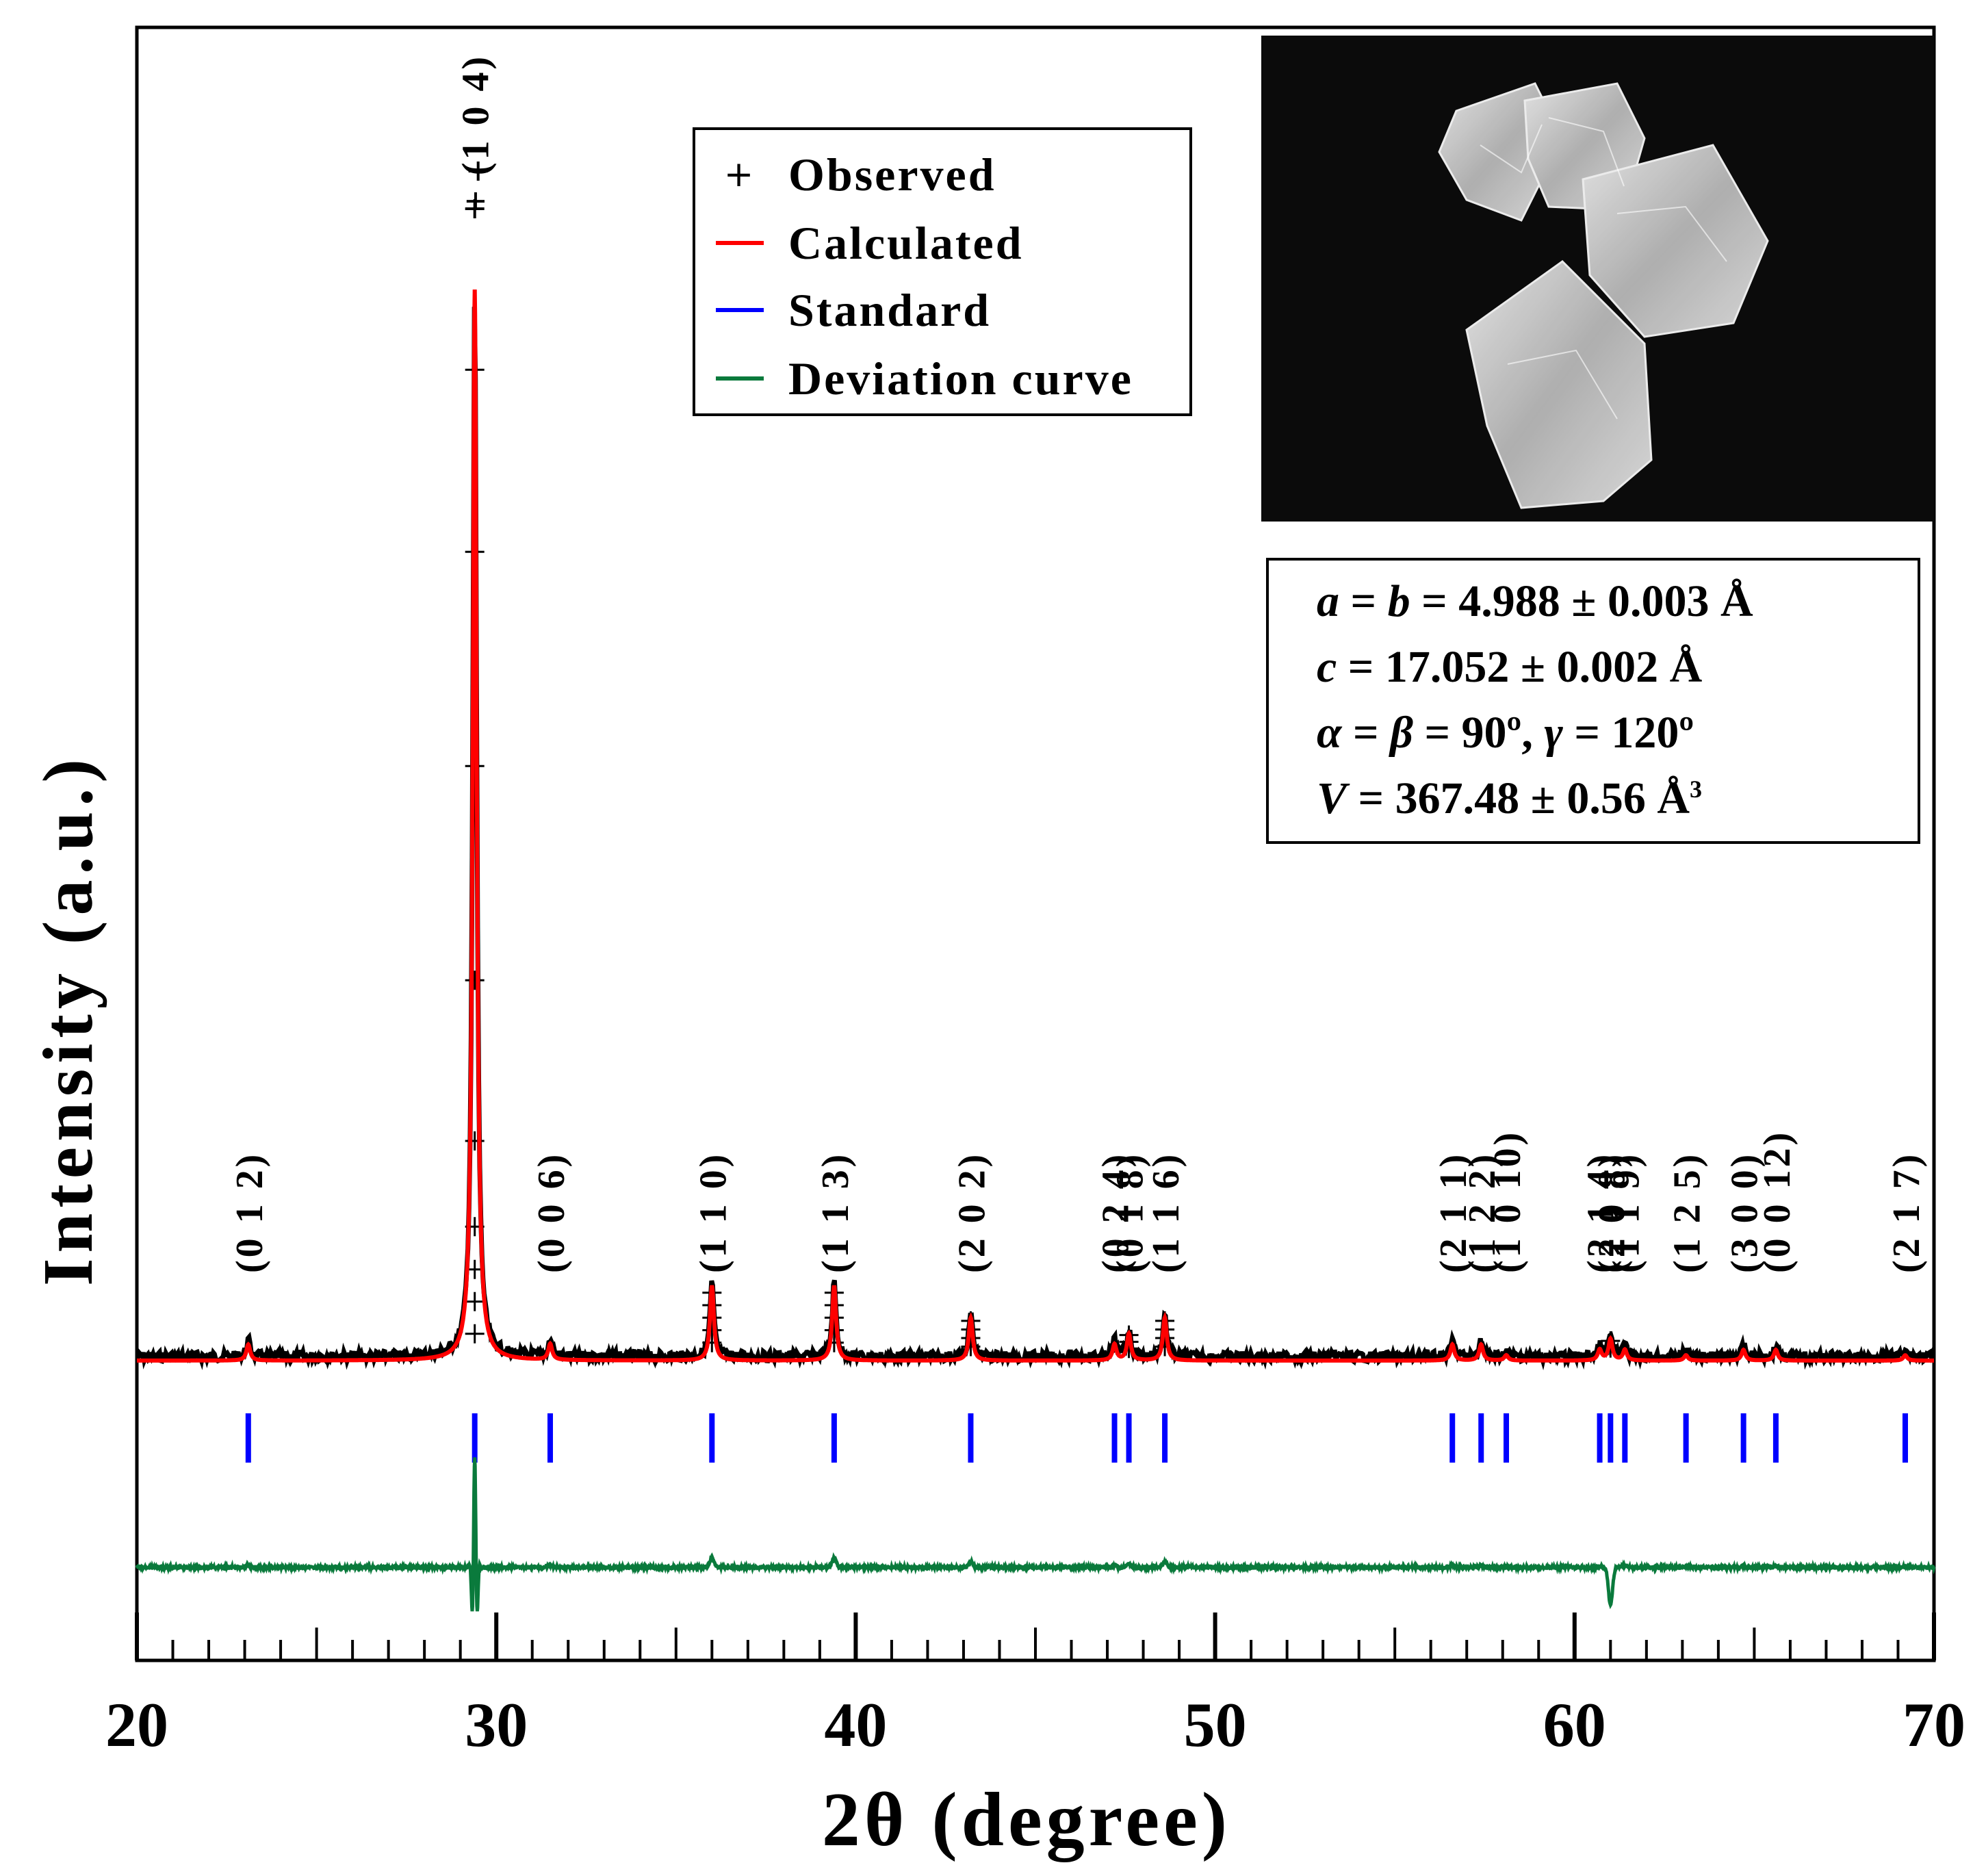  What do you see at coordinates (1363, 601) in the screenshot?
I see `param-ab-eq: =` at bounding box center [1363, 601].